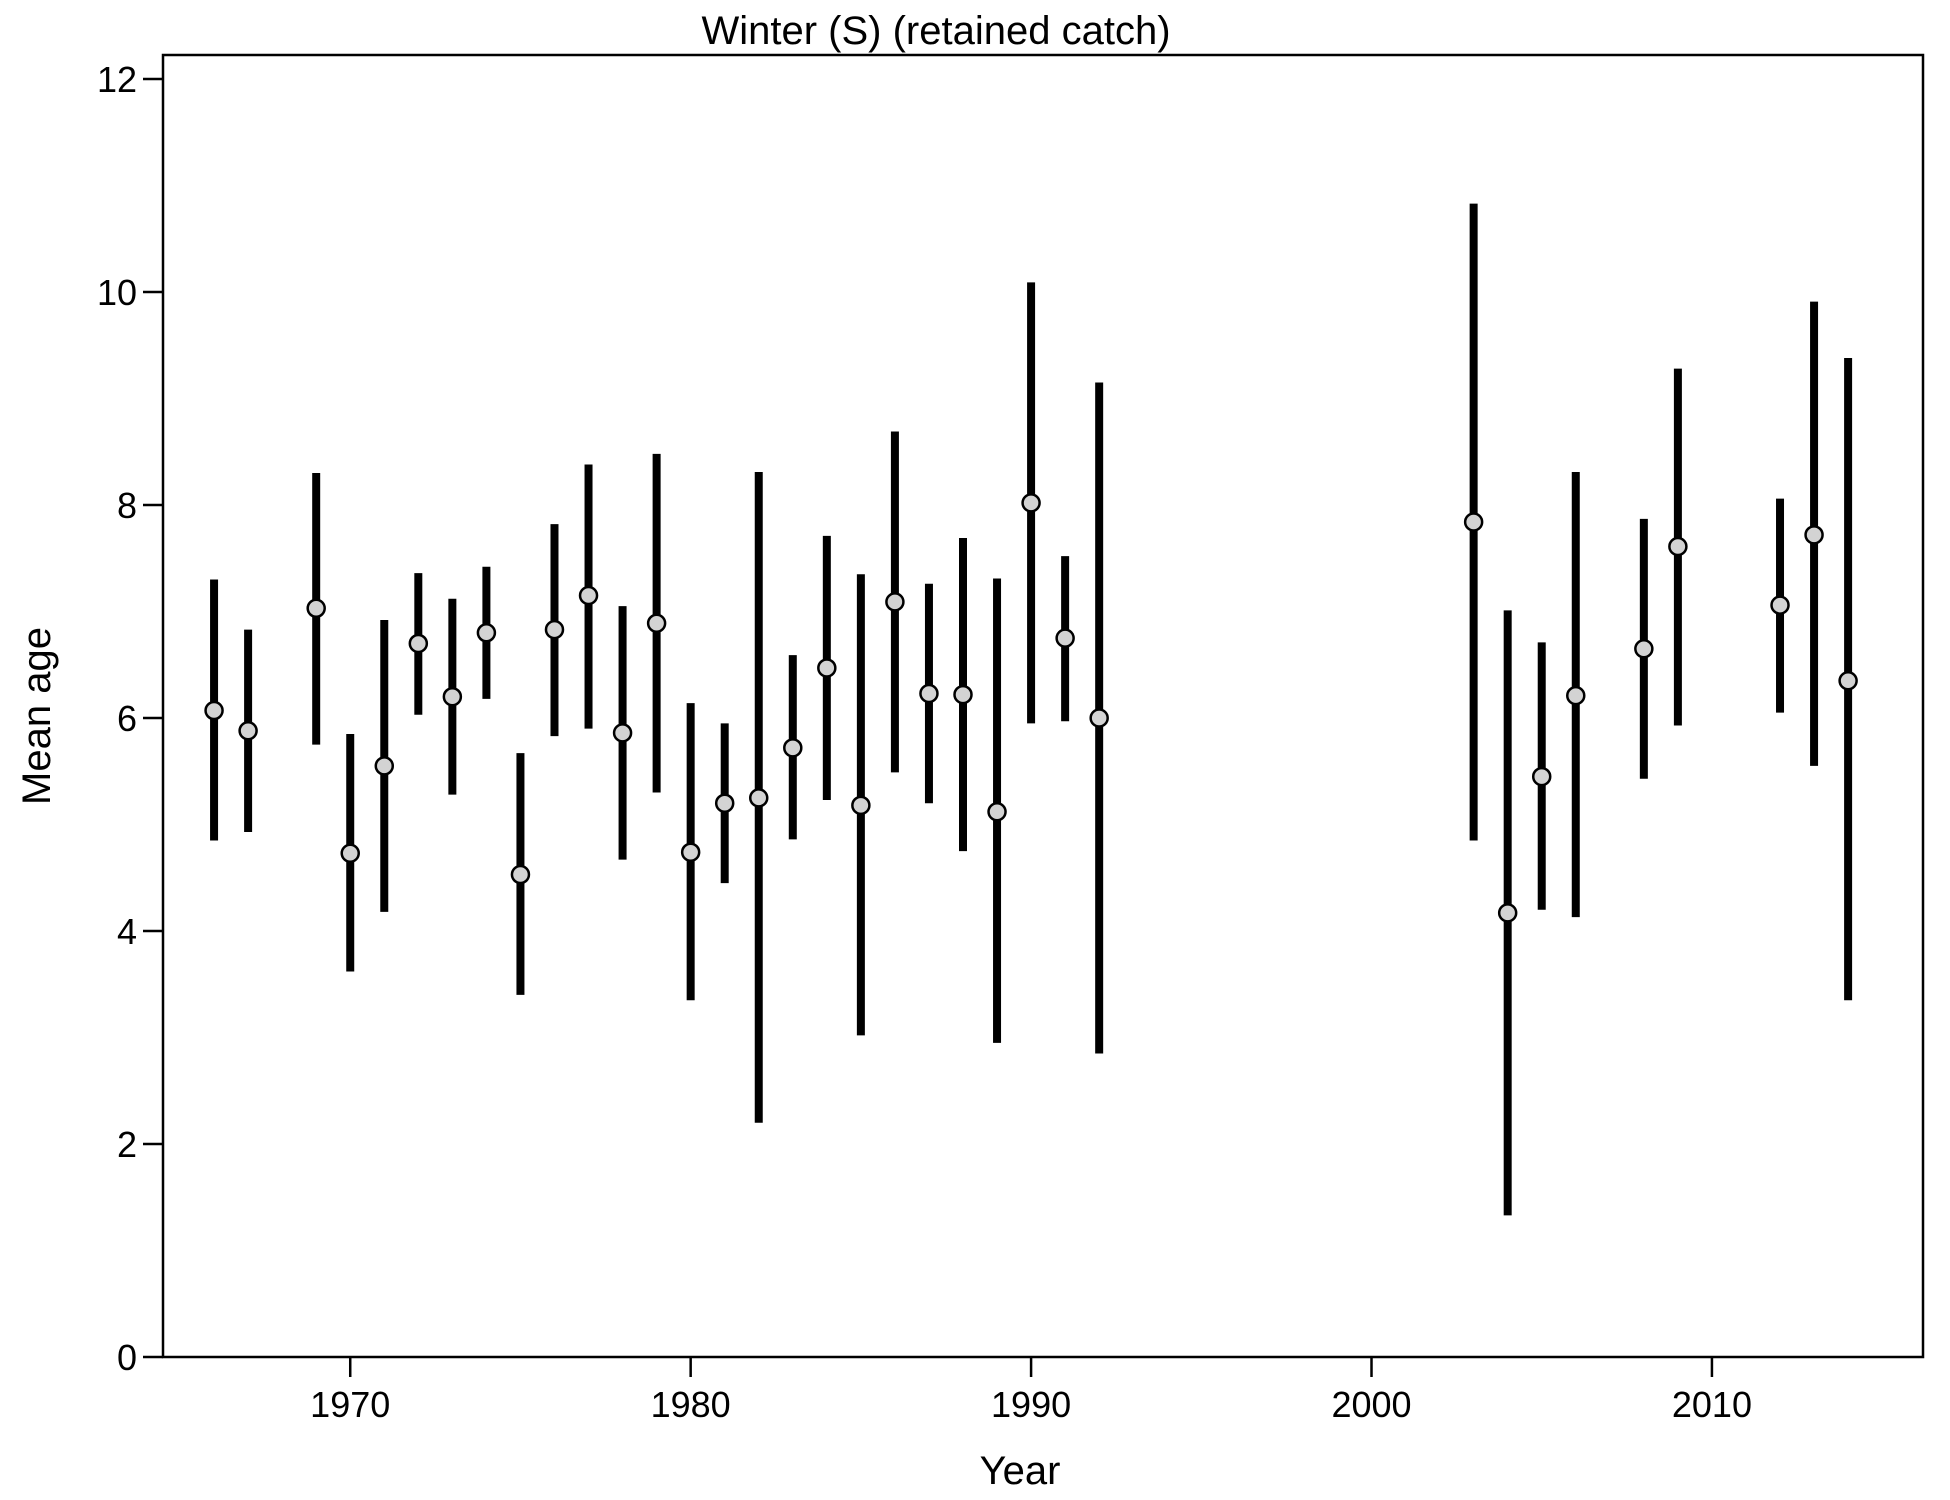 Image resolution: width=1950 pixels, height=1500 pixels. What do you see at coordinates (793, 748) in the screenshot?
I see `data-point-1983` at bounding box center [793, 748].